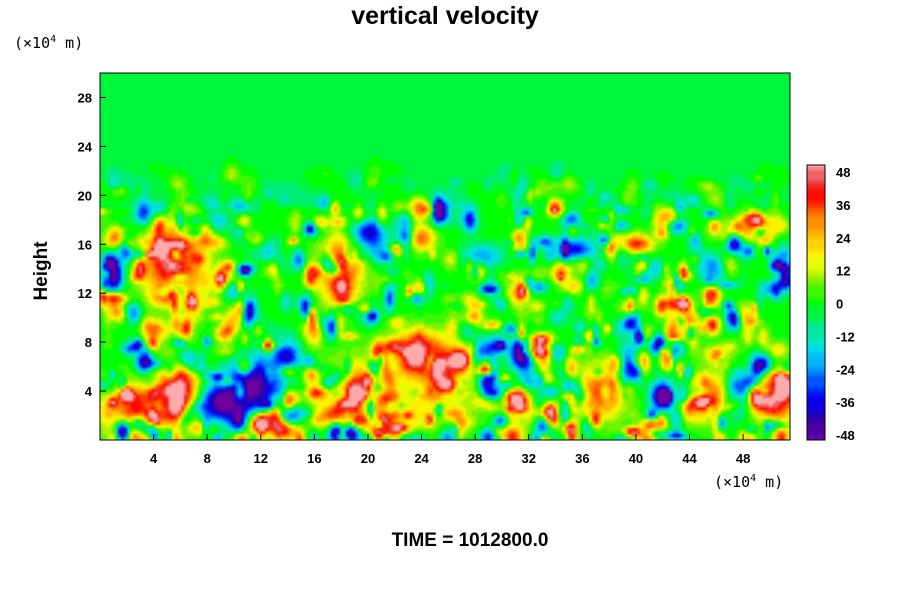 The width and height of the screenshot is (900, 600). I want to click on colorbar-tick-label: -12, so click(845, 336).